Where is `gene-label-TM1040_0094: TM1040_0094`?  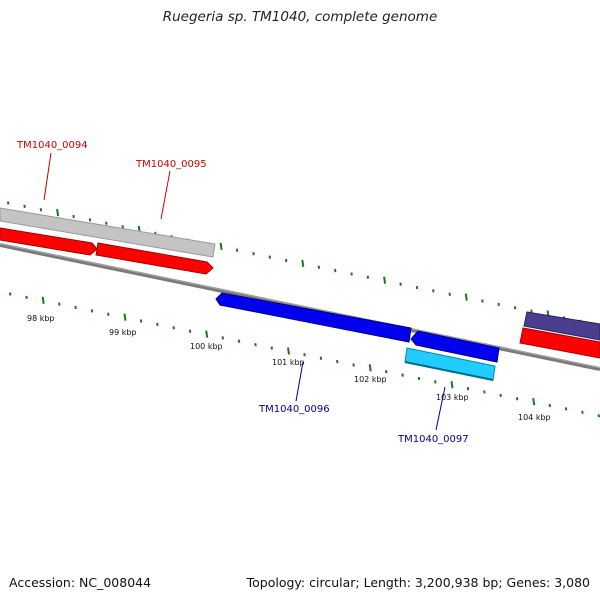
gene-label-TM1040_0094: TM1040_0094 is located at coordinates (52, 145).